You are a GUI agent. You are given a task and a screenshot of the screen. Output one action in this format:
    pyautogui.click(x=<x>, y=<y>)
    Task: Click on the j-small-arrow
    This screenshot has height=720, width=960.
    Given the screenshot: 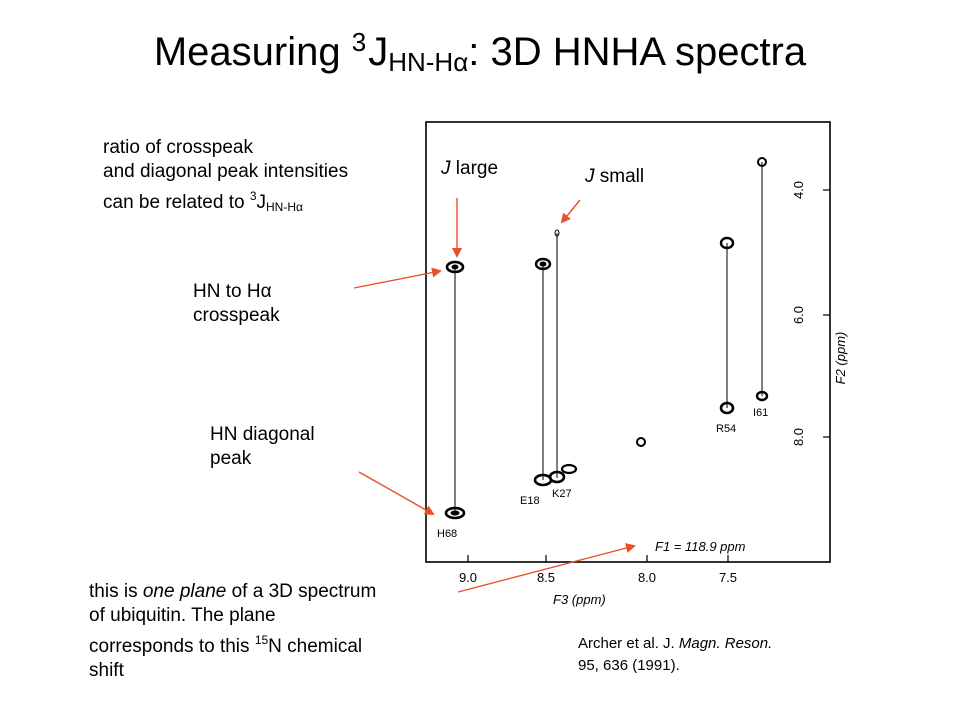 What is the action you would take?
    pyautogui.click(x=570, y=211)
    